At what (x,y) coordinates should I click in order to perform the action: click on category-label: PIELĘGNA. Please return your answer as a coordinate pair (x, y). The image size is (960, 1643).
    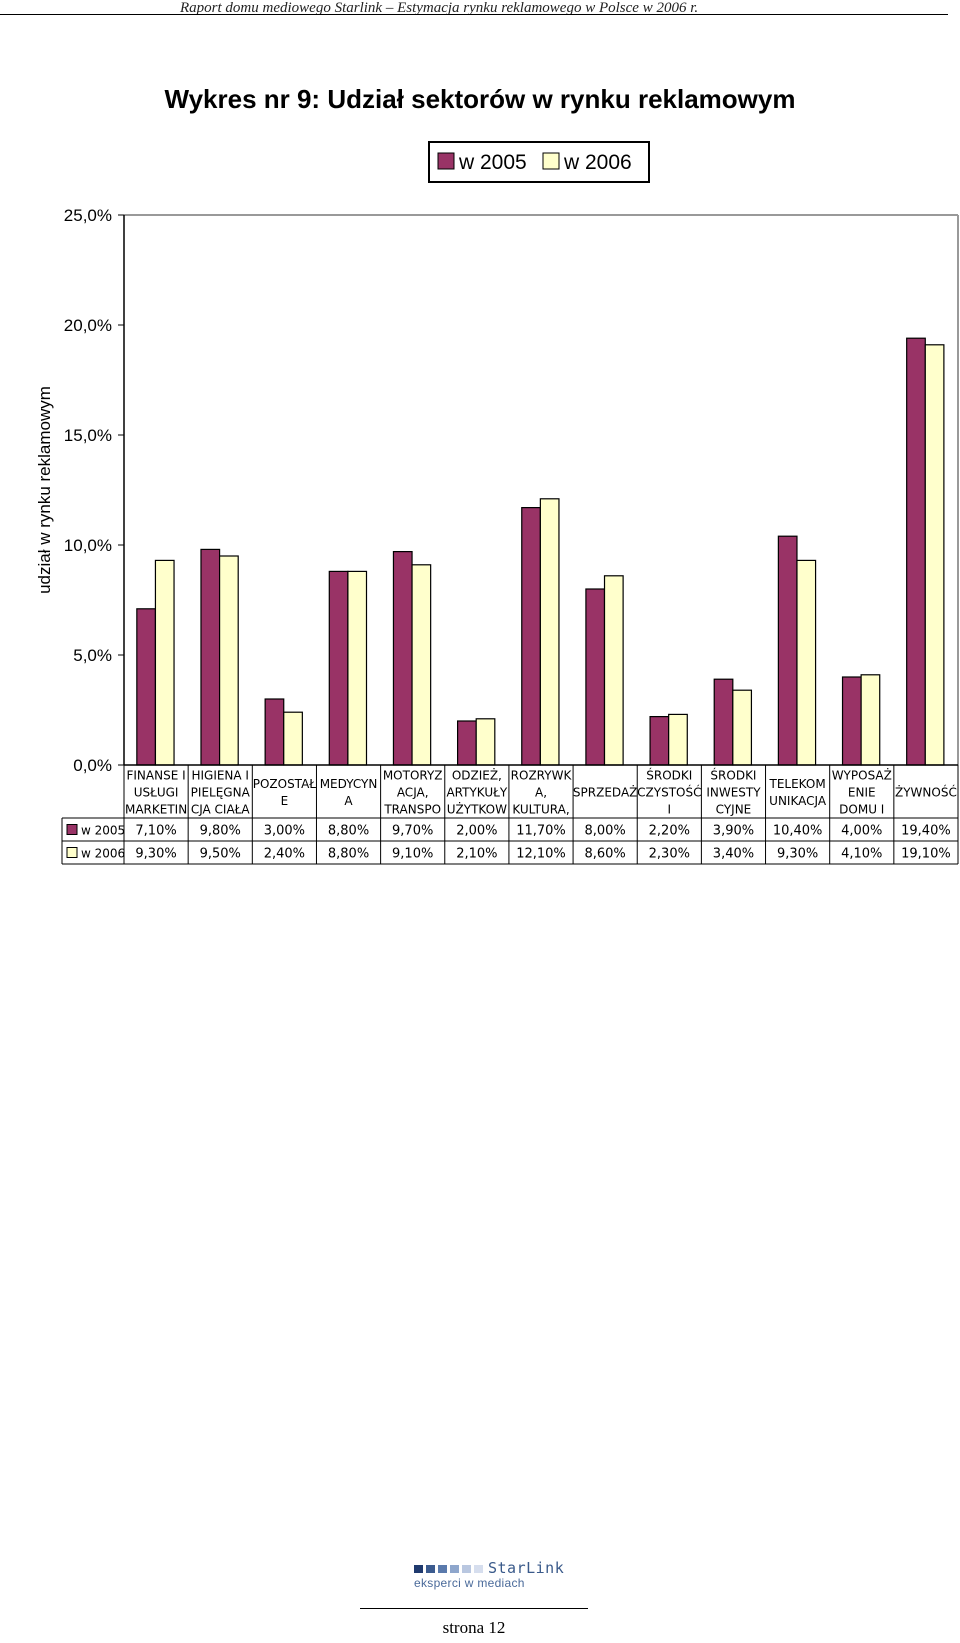
    Looking at the image, I should click on (221, 793).